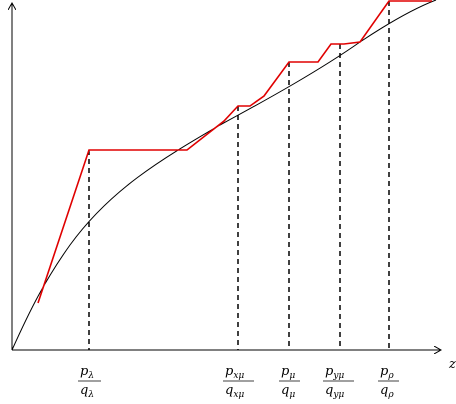 The image size is (456, 404). What do you see at coordinates (390, 376) in the screenshot?
I see `fraction-rho-num-sub: ρ` at bounding box center [390, 376].